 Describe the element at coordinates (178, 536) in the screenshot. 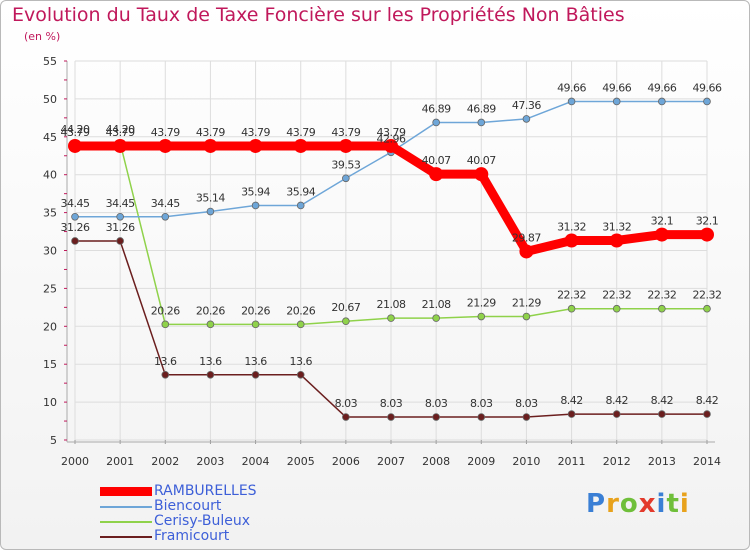

I see `legend-item: Framicourt` at that location.